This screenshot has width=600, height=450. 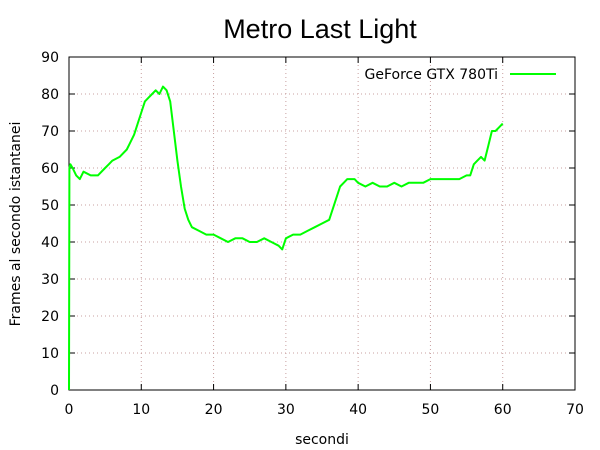 I want to click on x-tick-label: 50, so click(x=431, y=410).